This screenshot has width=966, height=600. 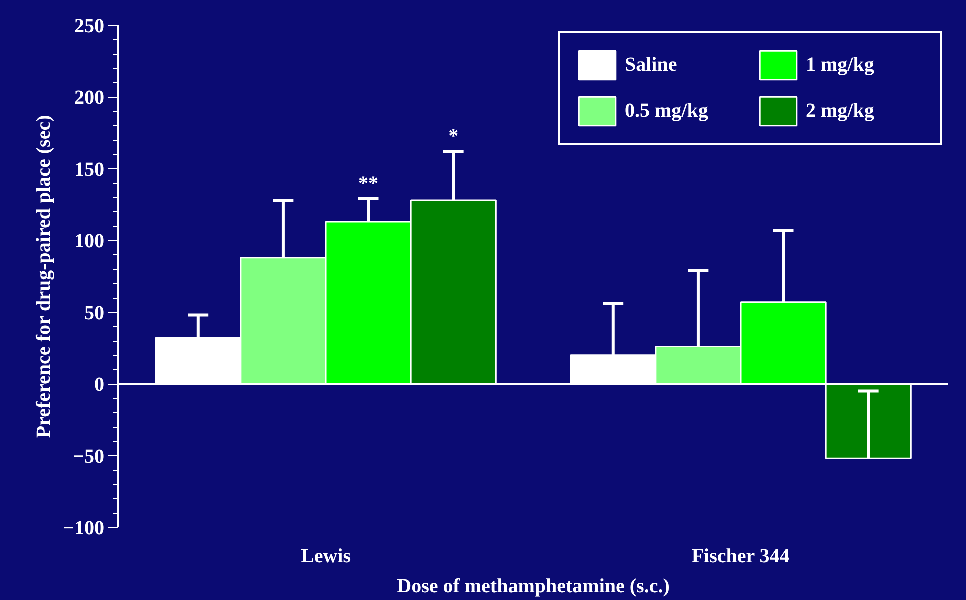 What do you see at coordinates (89, 27) in the screenshot?
I see `y-tick-label: 250` at bounding box center [89, 27].